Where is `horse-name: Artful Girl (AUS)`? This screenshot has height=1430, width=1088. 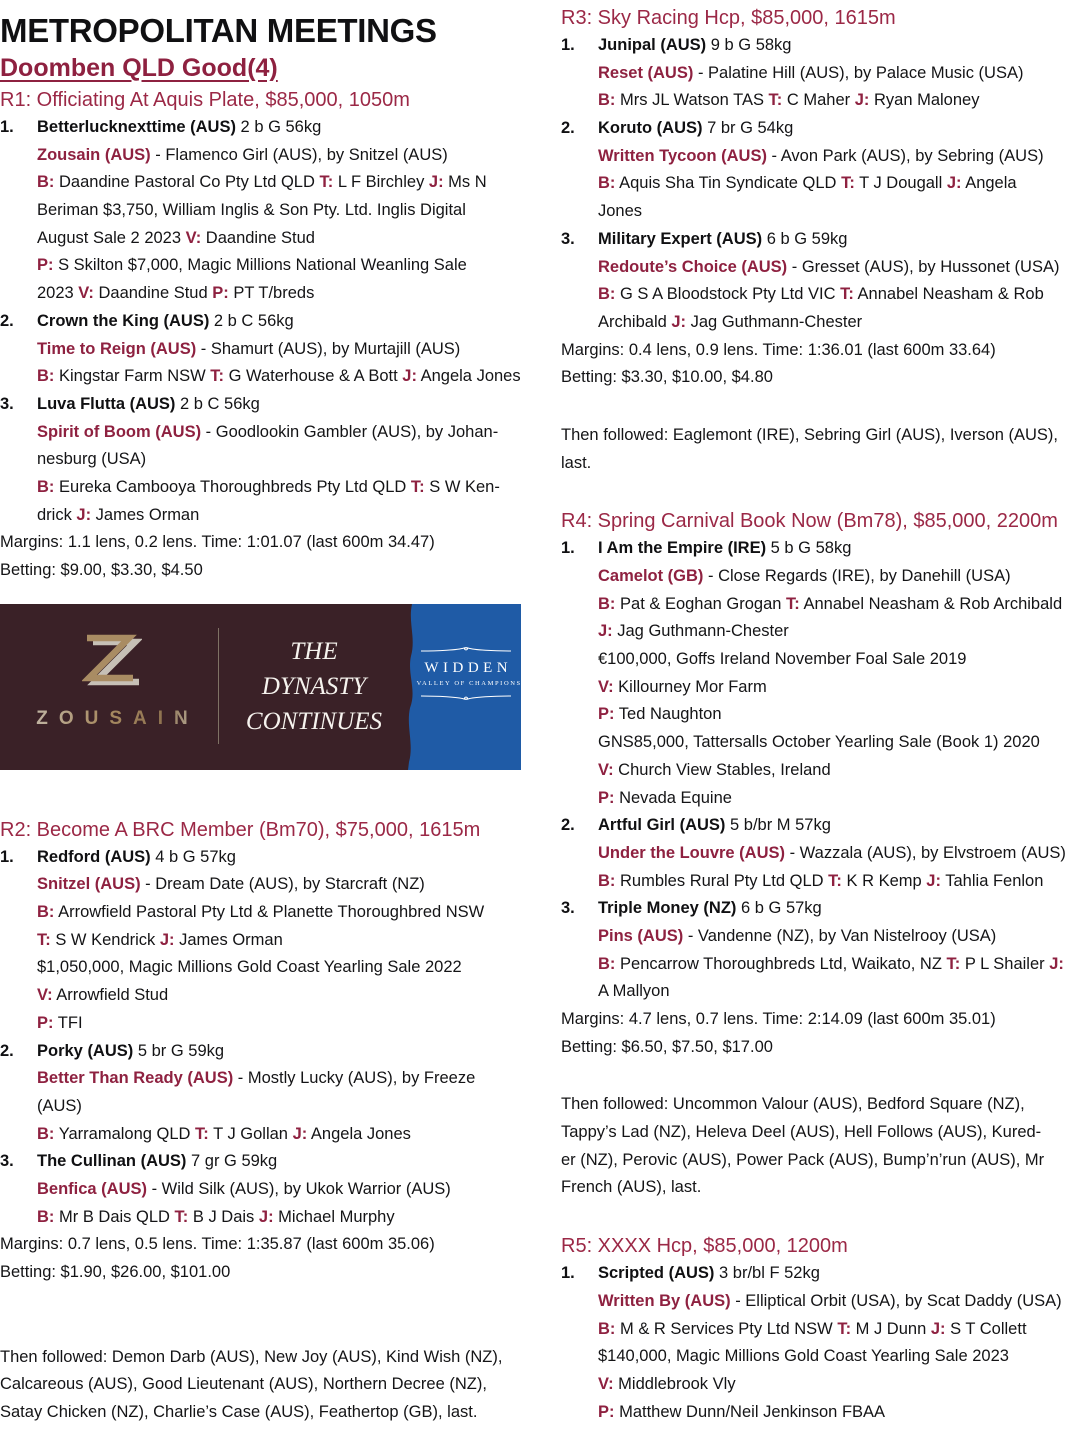 horse-name: Artful Girl (AUS) is located at coordinates (662, 825).